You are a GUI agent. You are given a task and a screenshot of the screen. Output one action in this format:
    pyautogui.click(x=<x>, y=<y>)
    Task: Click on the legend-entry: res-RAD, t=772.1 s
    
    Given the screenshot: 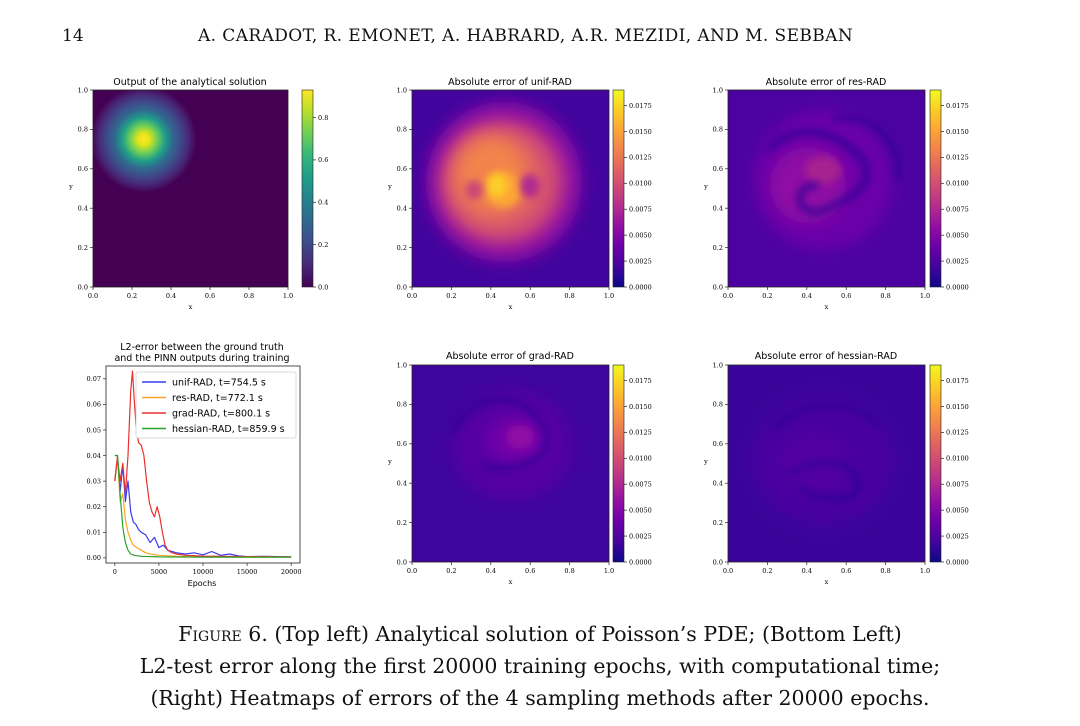 What is the action you would take?
    pyautogui.click(x=217, y=398)
    